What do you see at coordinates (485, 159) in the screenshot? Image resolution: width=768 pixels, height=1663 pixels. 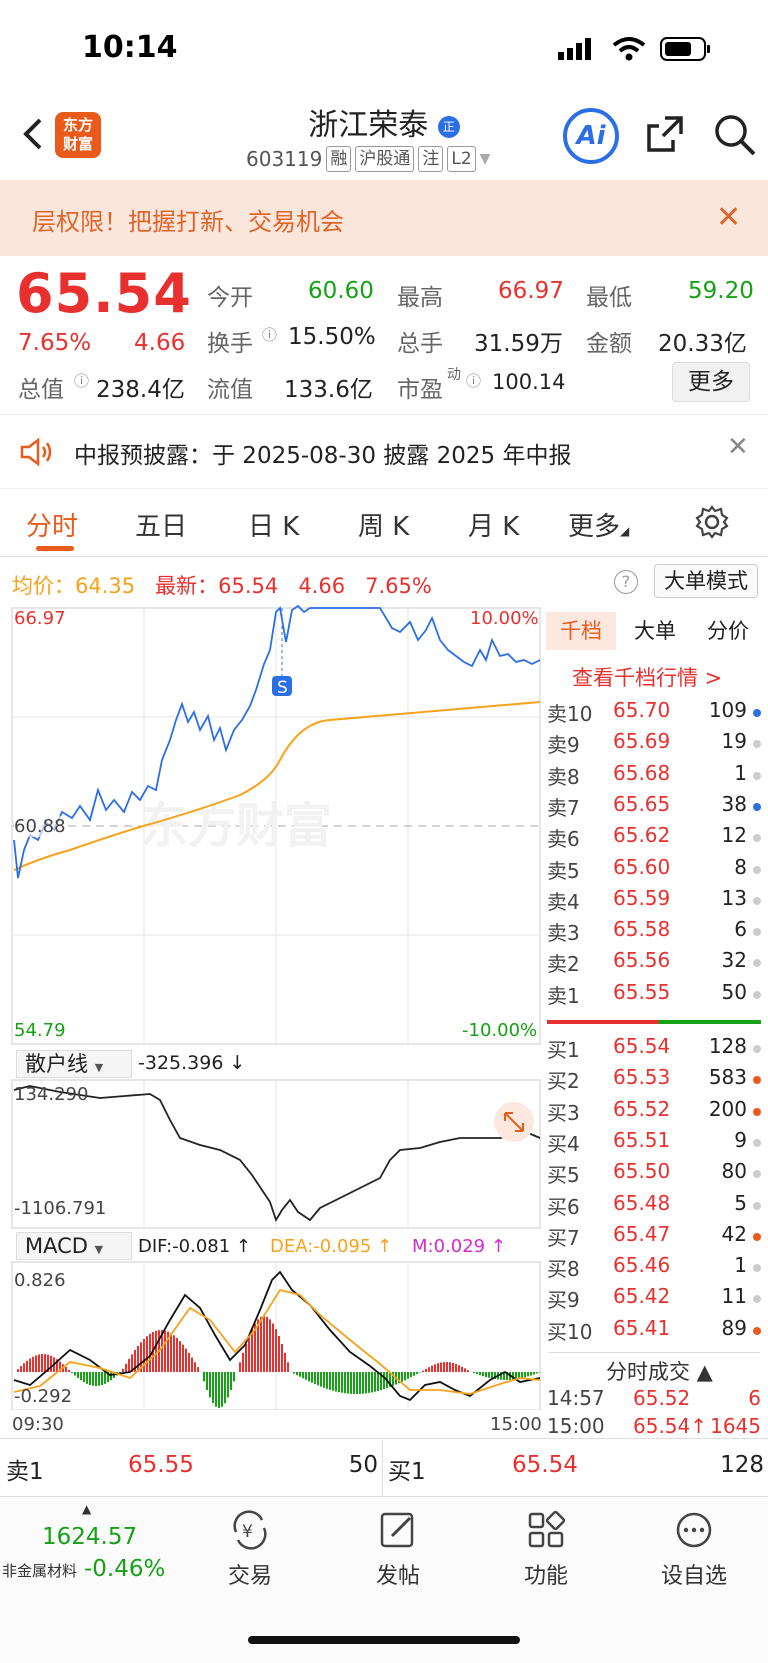 I see `caret-down-icon: ▼` at bounding box center [485, 159].